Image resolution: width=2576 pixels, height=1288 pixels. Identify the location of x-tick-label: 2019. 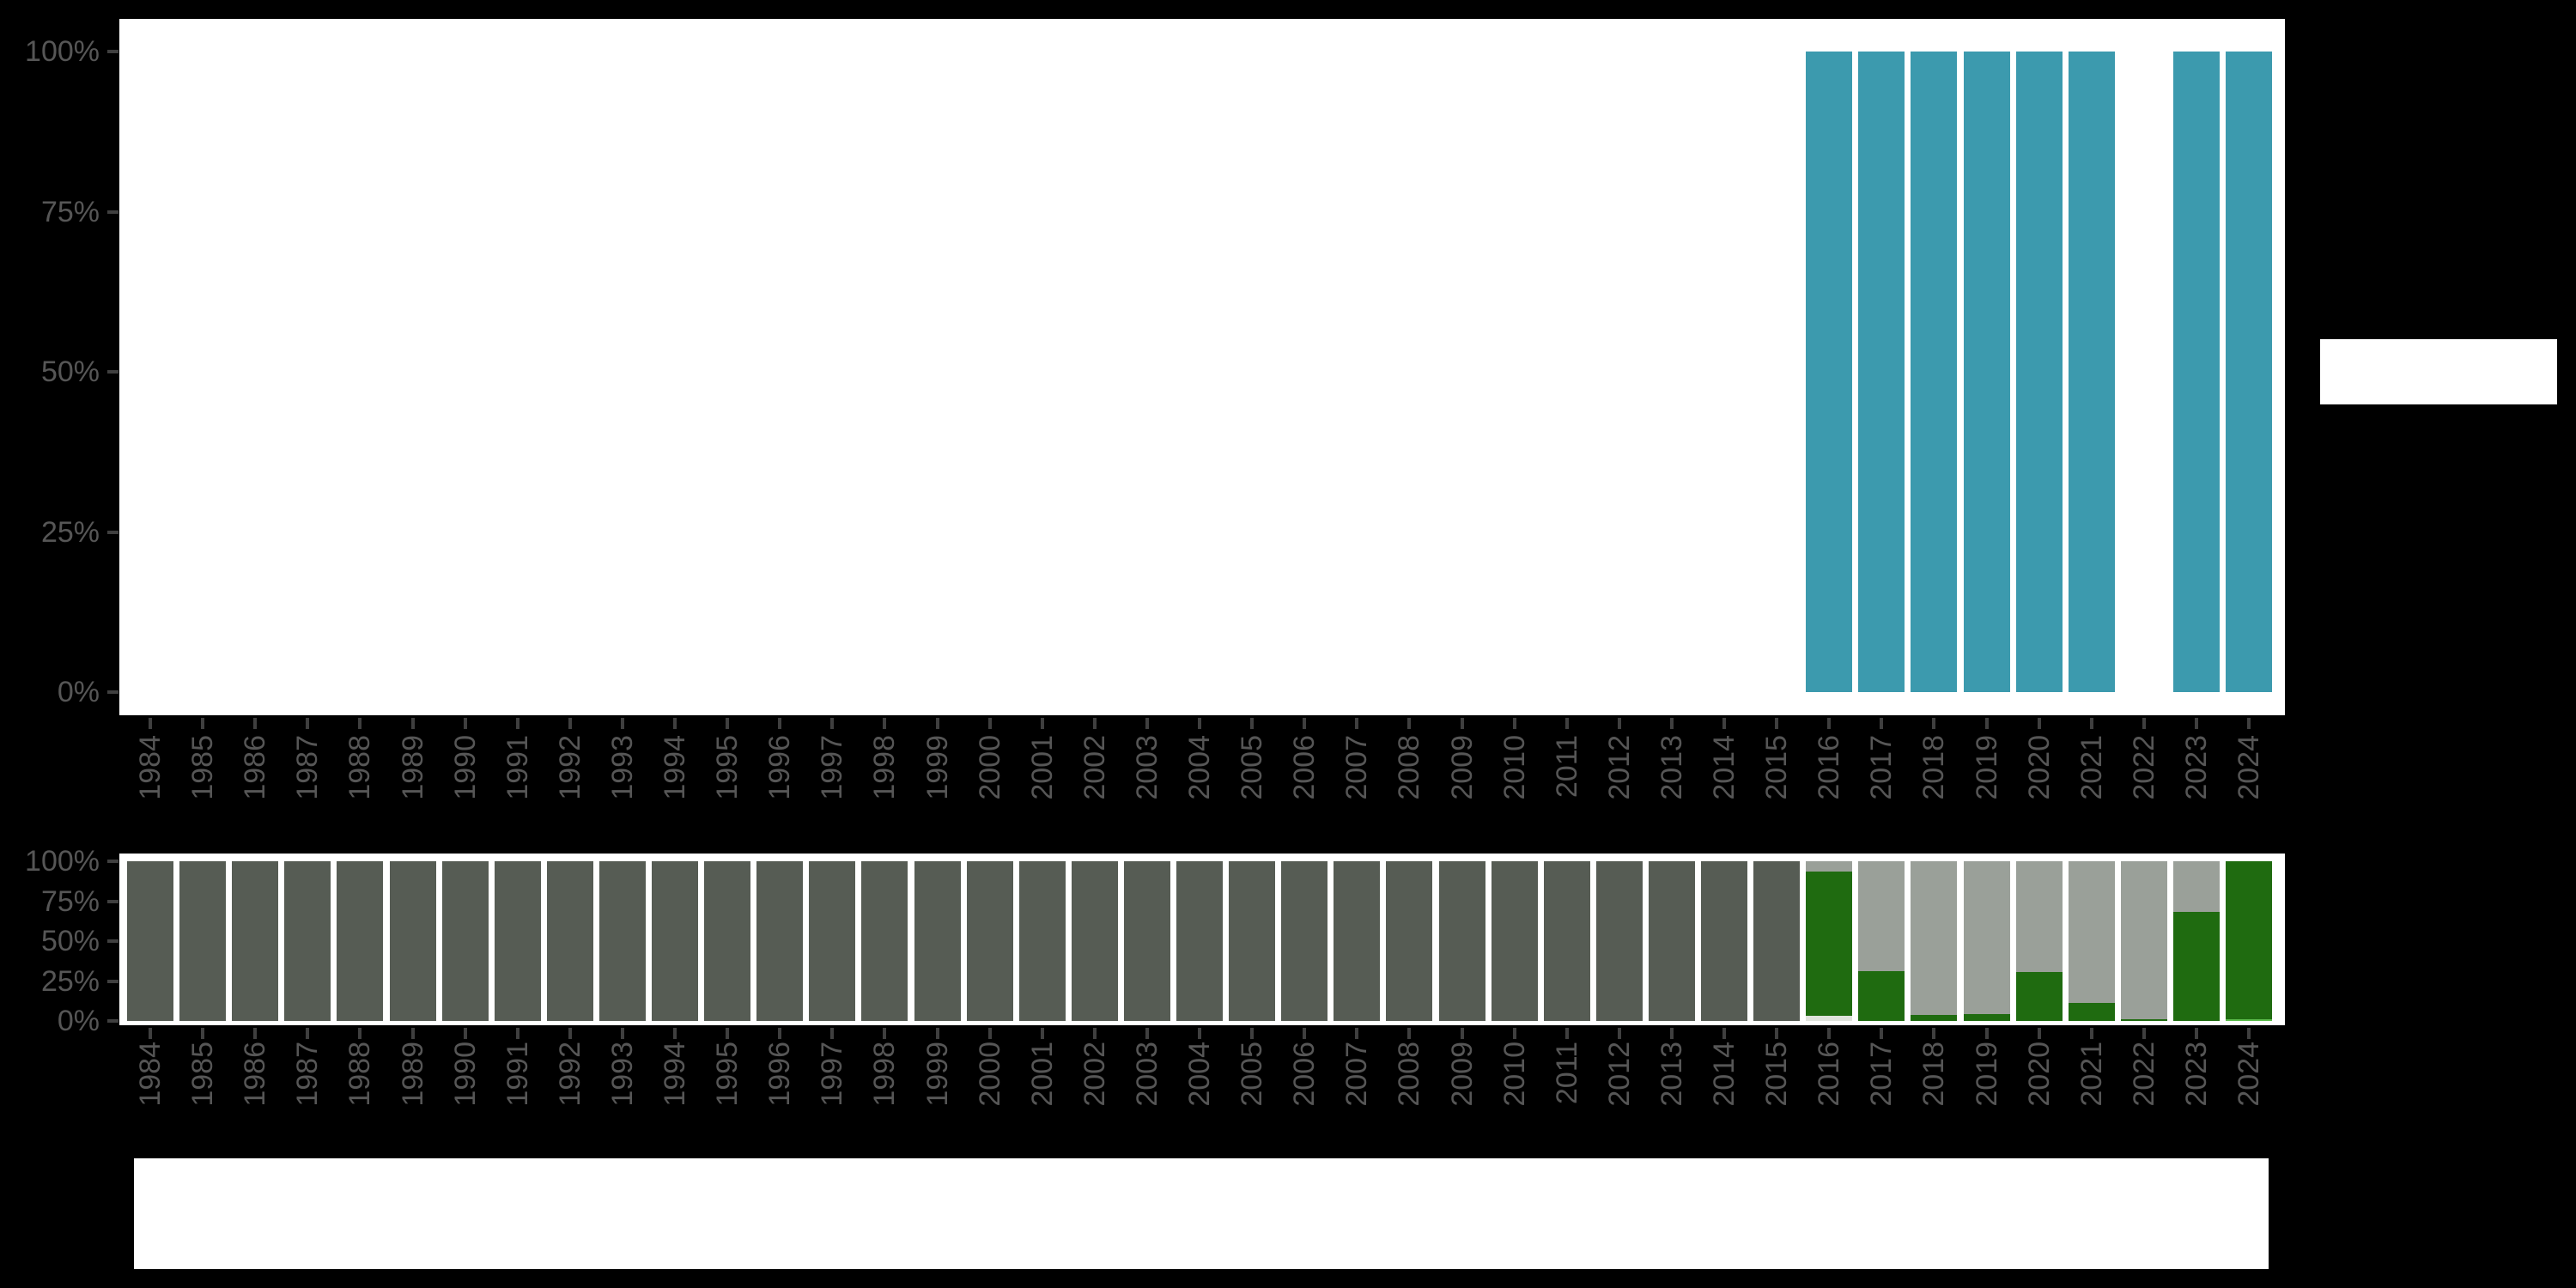
(1987, 1074).